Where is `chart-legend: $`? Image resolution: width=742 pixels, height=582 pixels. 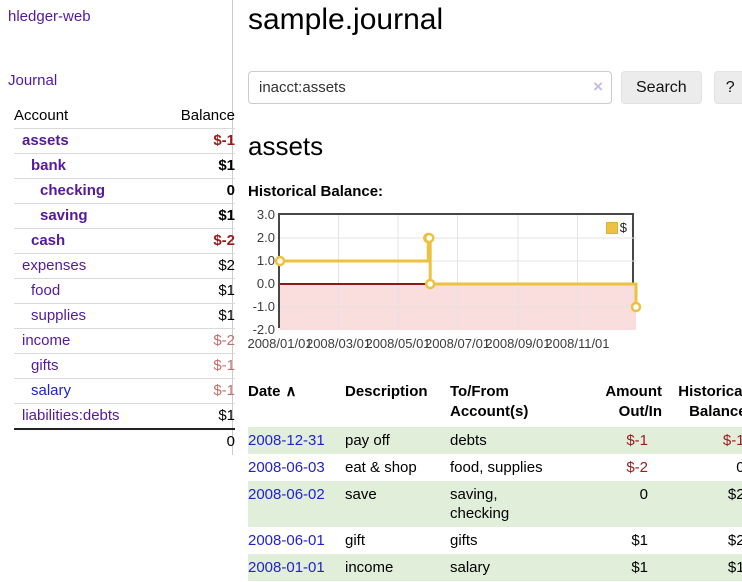 chart-legend: $ is located at coordinates (616, 227).